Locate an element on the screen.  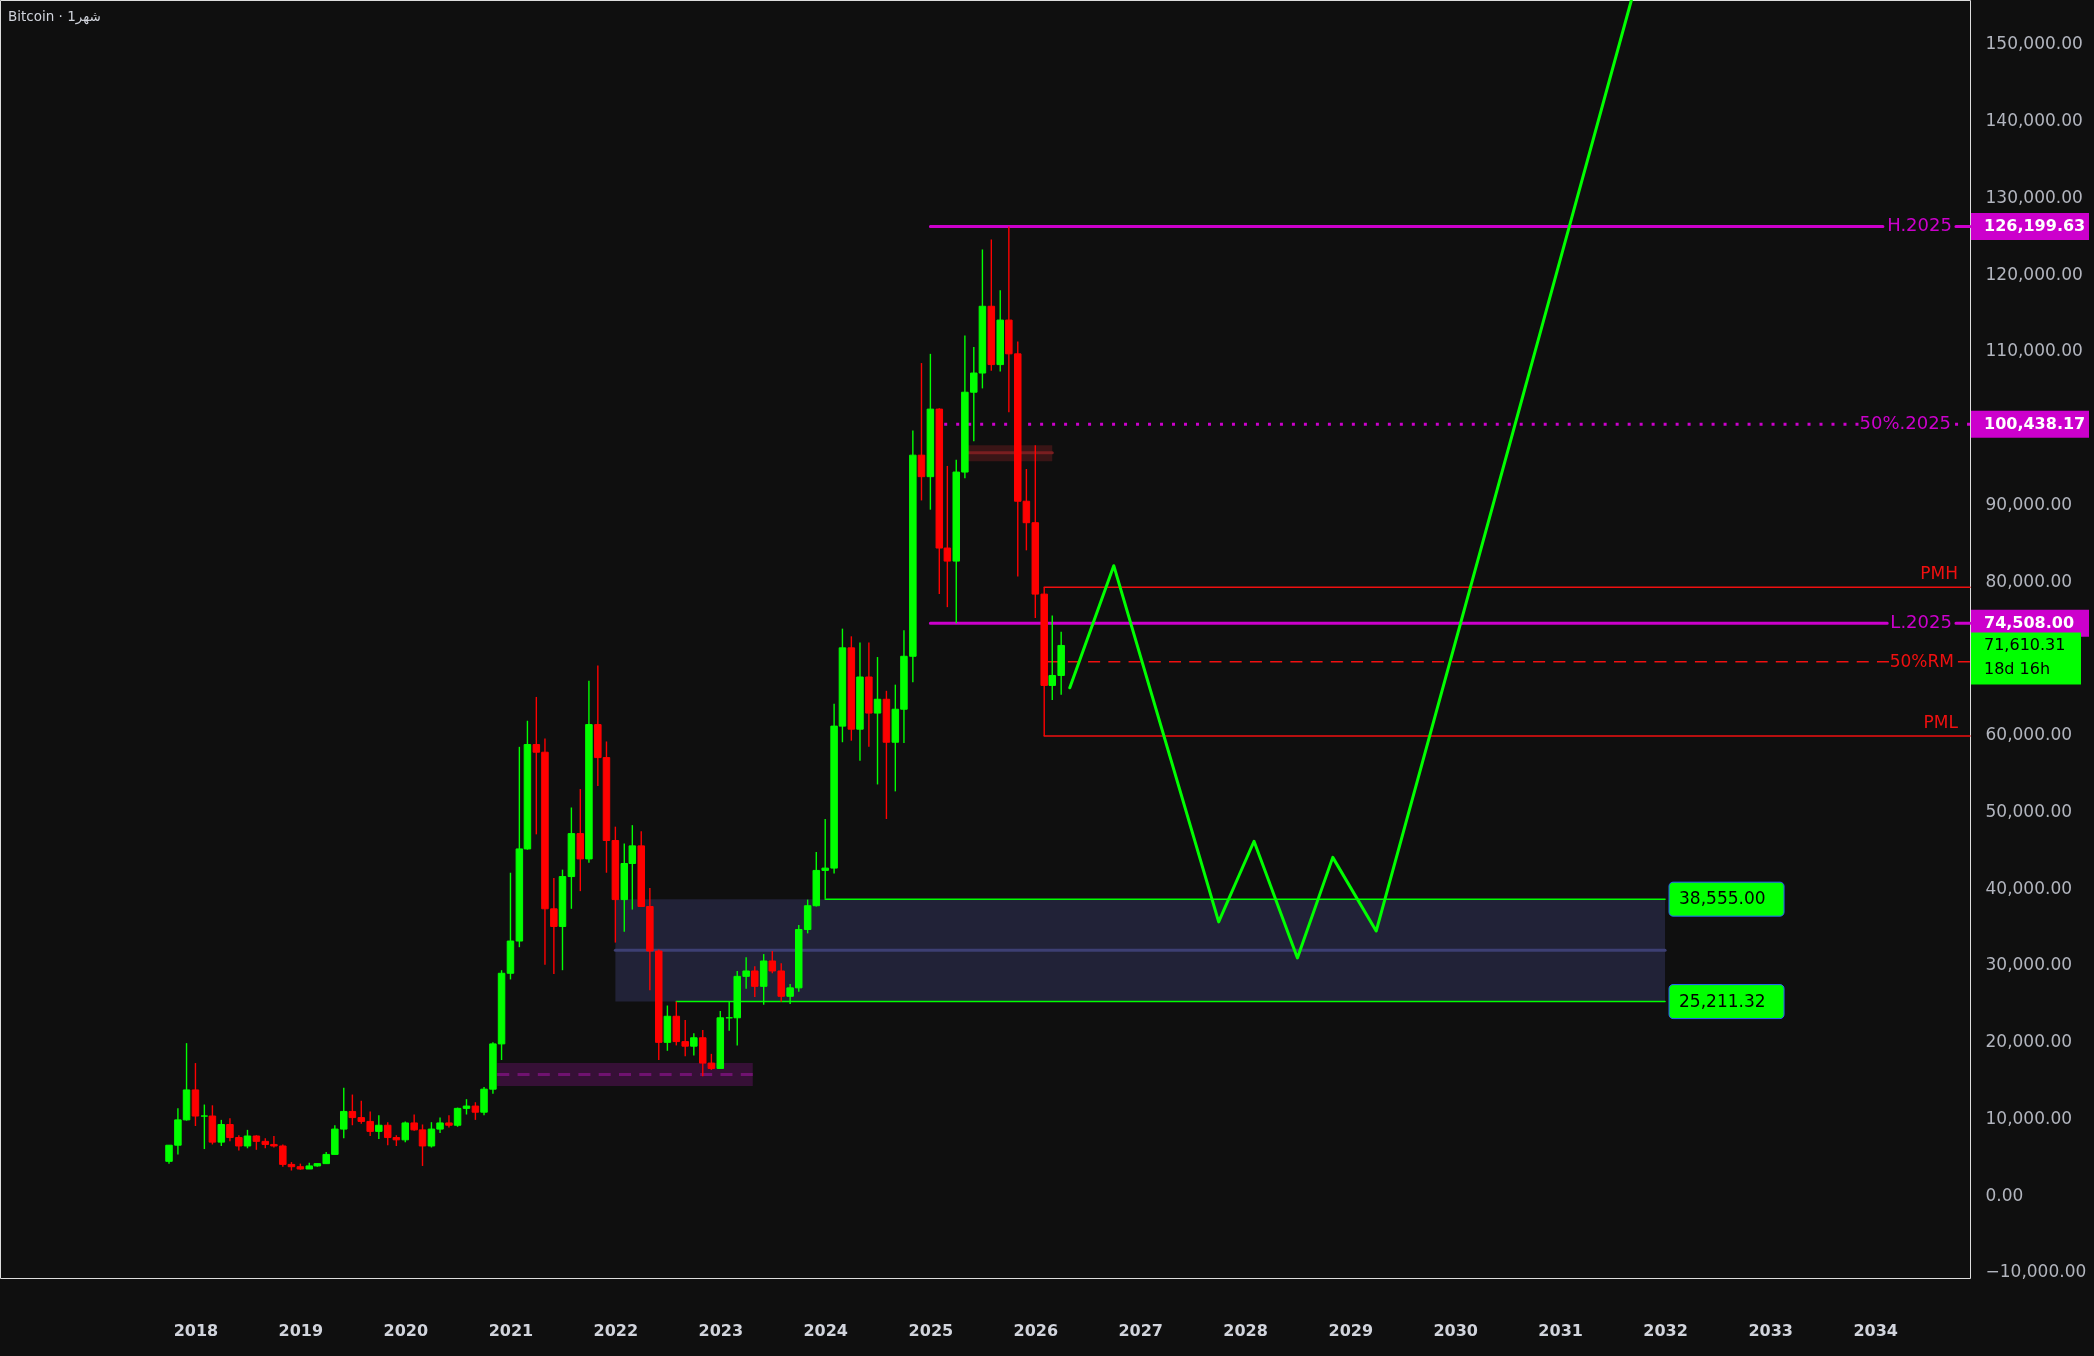
x-tick-label: 2031 is located at coordinates (1560, 1330).